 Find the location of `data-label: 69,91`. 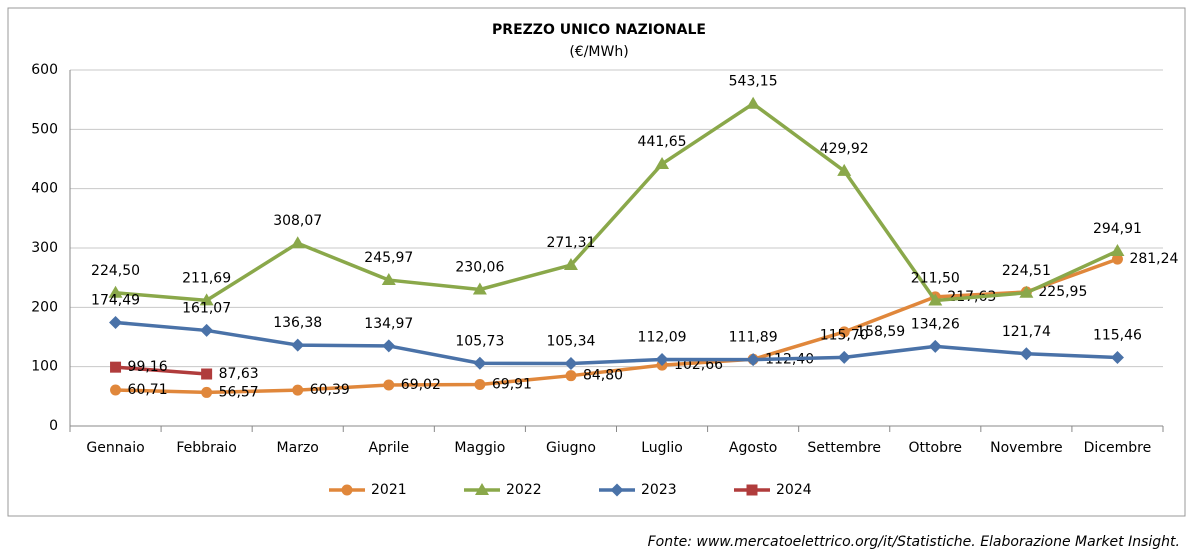

data-label: 69,91 is located at coordinates (512, 385).